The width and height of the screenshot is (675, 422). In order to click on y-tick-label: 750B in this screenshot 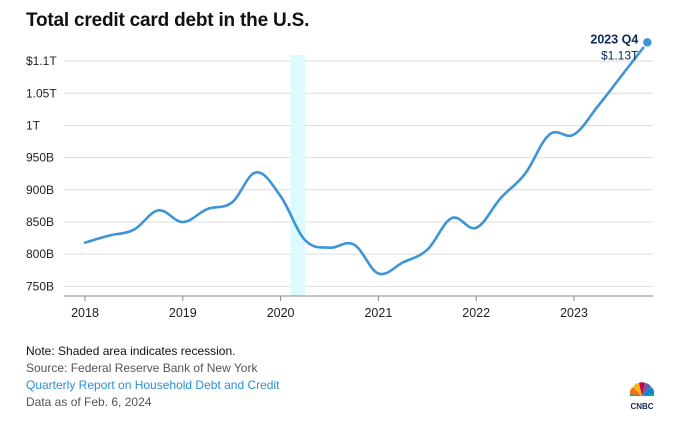, I will do `click(40, 286)`.